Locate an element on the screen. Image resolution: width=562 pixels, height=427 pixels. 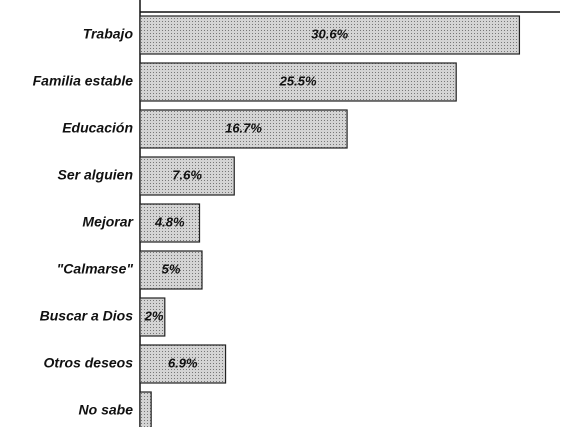
category-label: Ser alguien is located at coordinates (95, 175).